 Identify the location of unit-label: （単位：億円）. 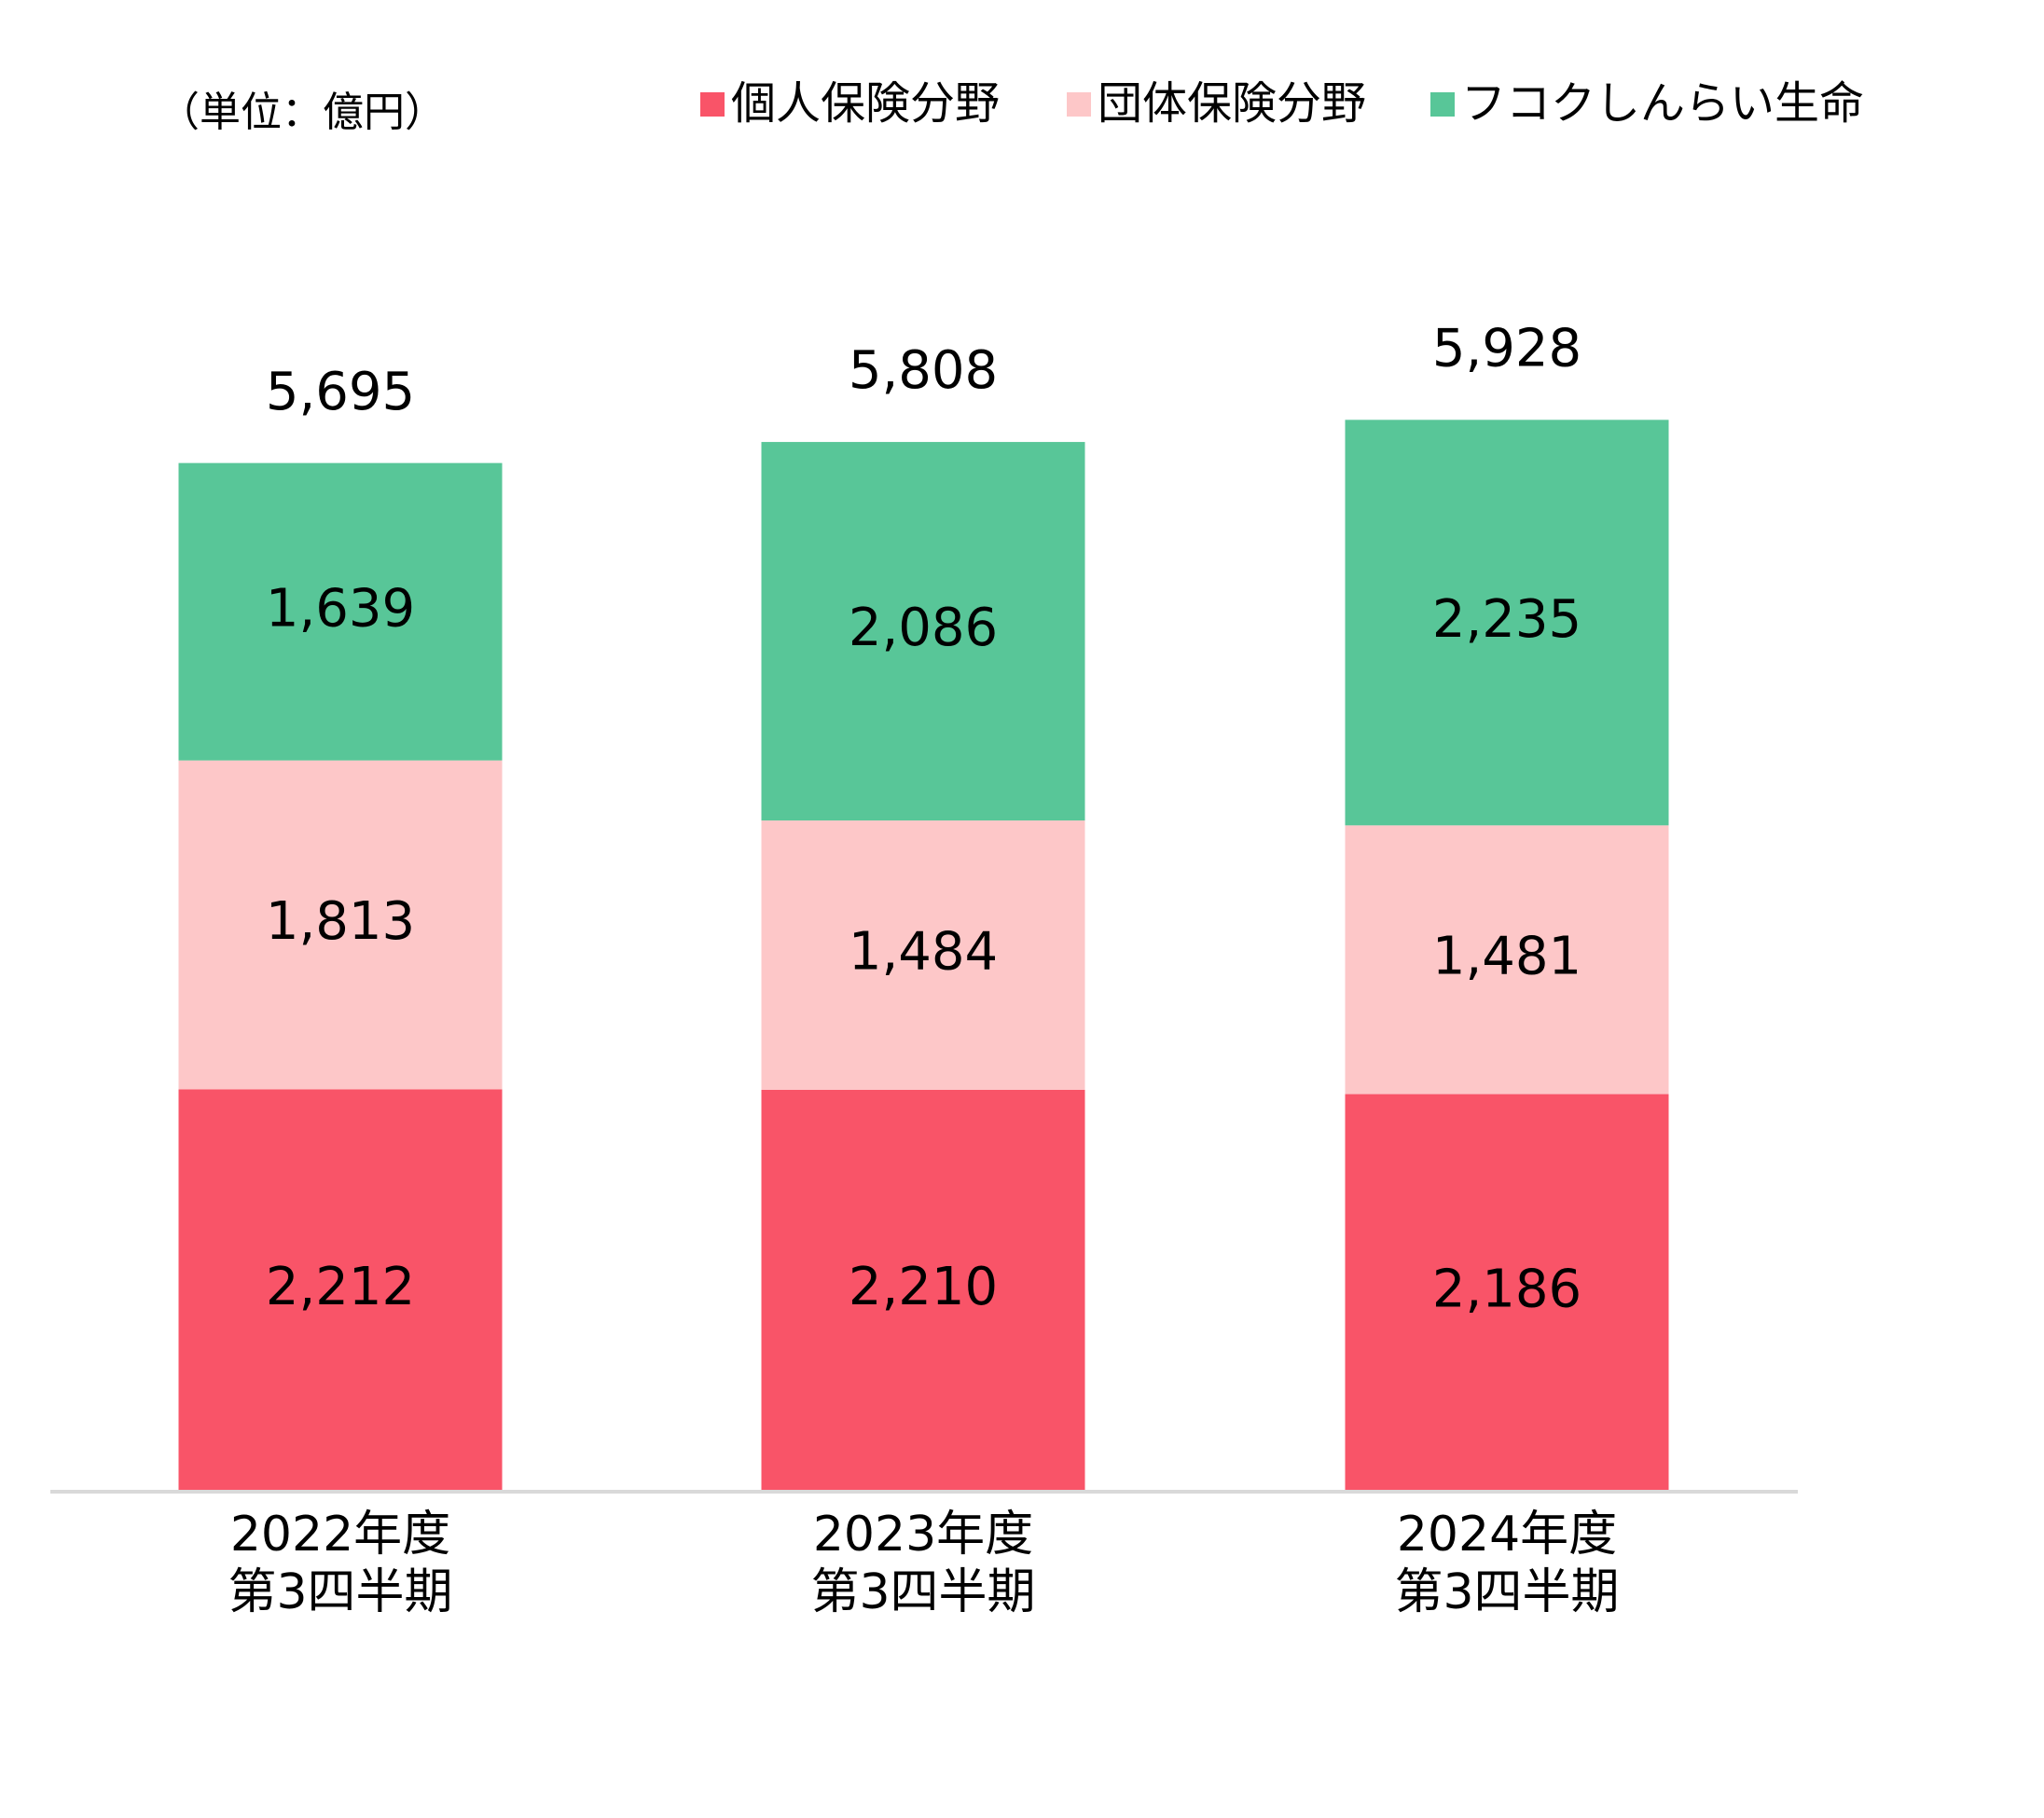
(302, 112).